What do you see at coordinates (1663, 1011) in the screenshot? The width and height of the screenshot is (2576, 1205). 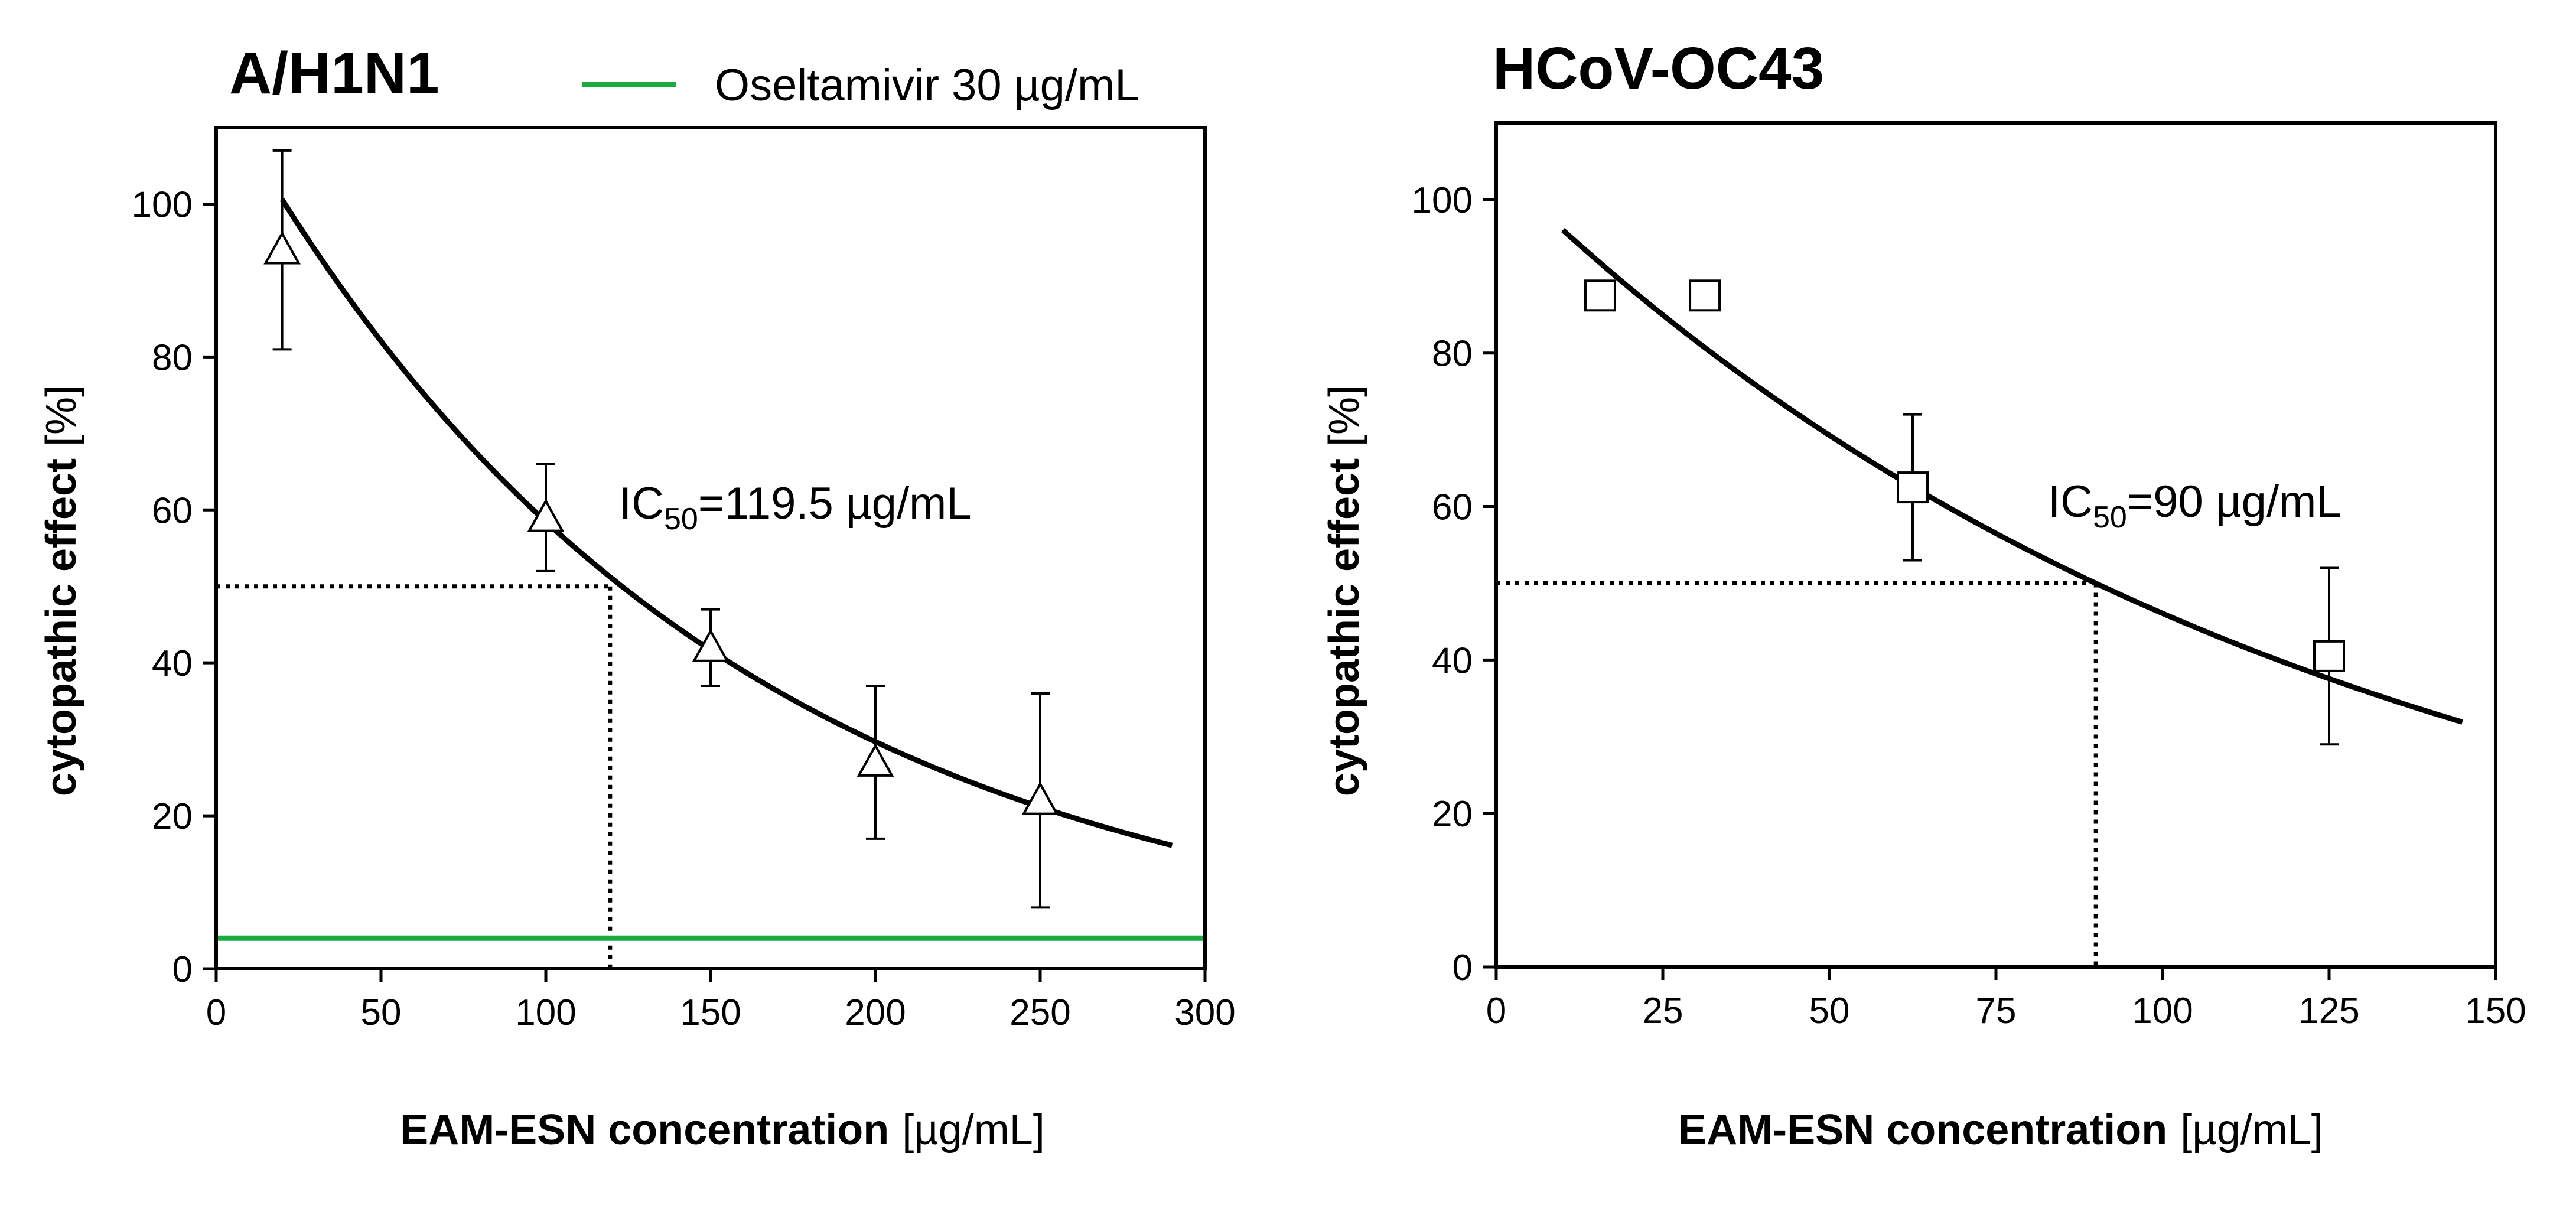 I see `x-tick-label: 25` at bounding box center [1663, 1011].